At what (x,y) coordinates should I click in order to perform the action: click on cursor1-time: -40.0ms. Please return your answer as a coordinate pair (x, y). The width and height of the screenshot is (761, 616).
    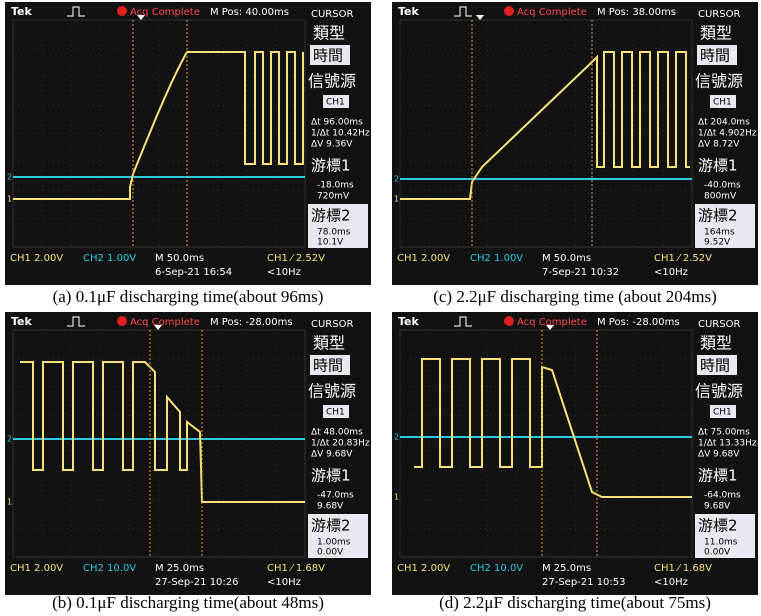
    Looking at the image, I should click on (722, 186).